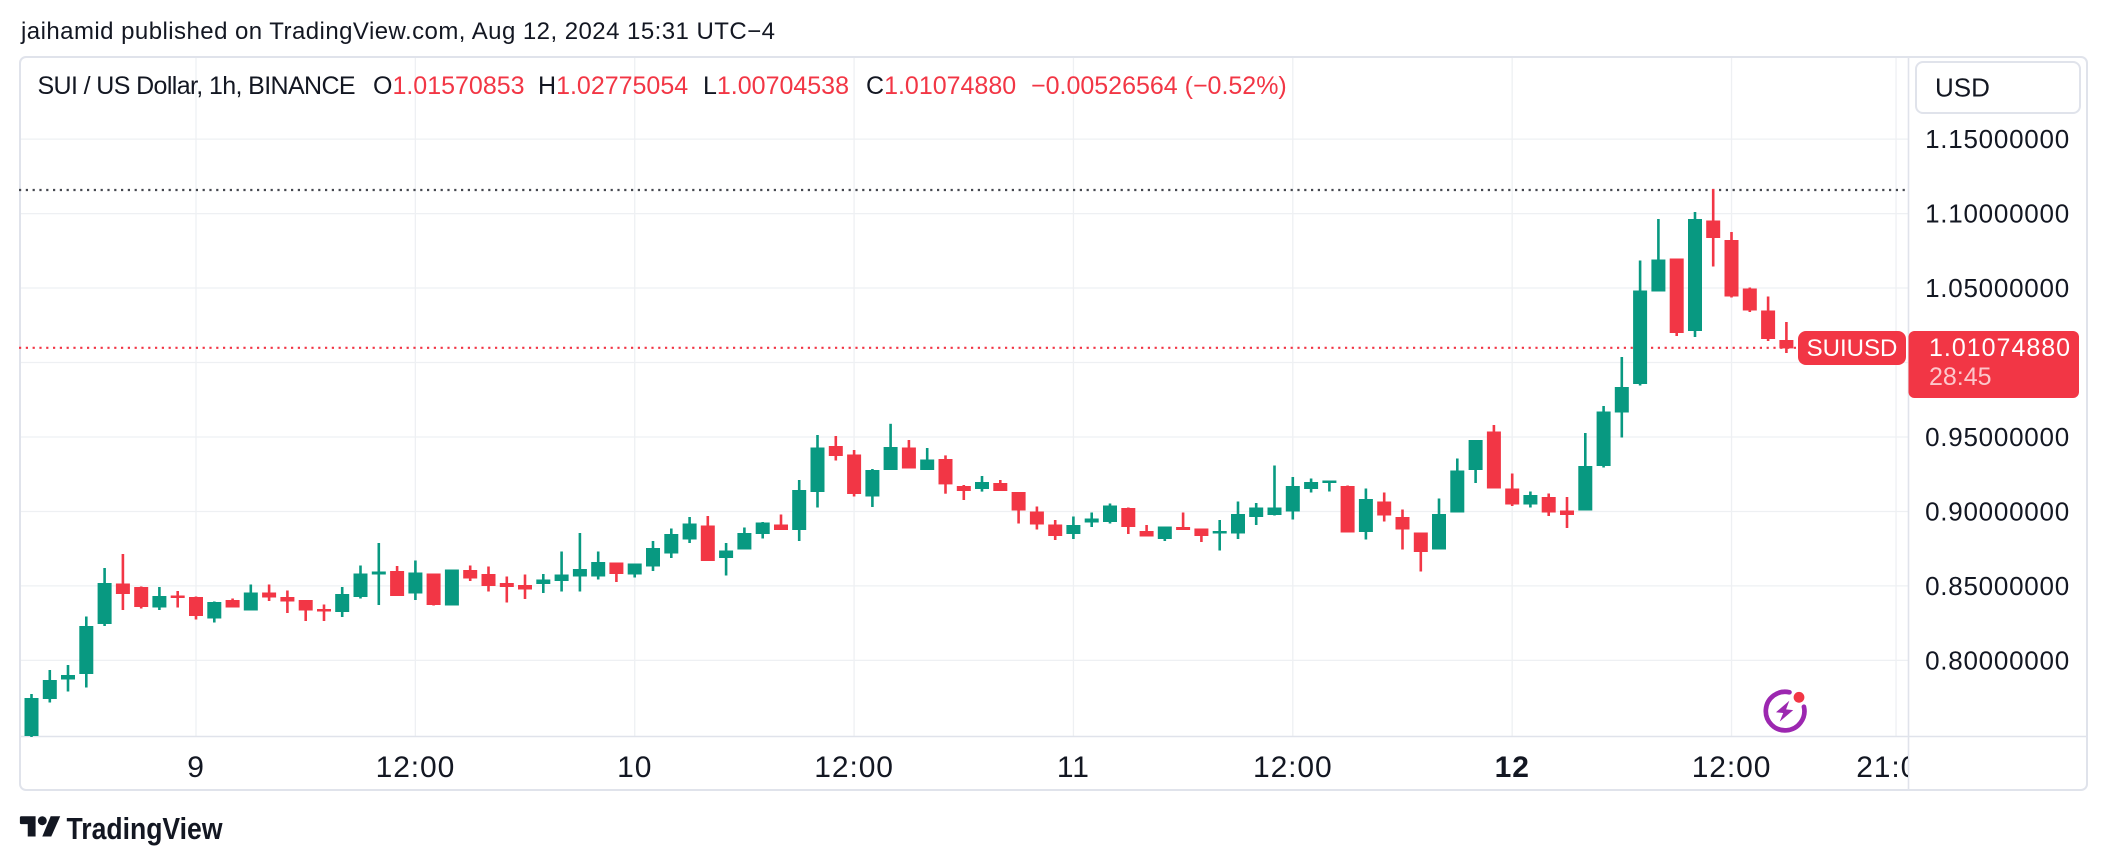 This screenshot has height=867, width=2108. I want to click on svg-text: 10, so click(634, 767).